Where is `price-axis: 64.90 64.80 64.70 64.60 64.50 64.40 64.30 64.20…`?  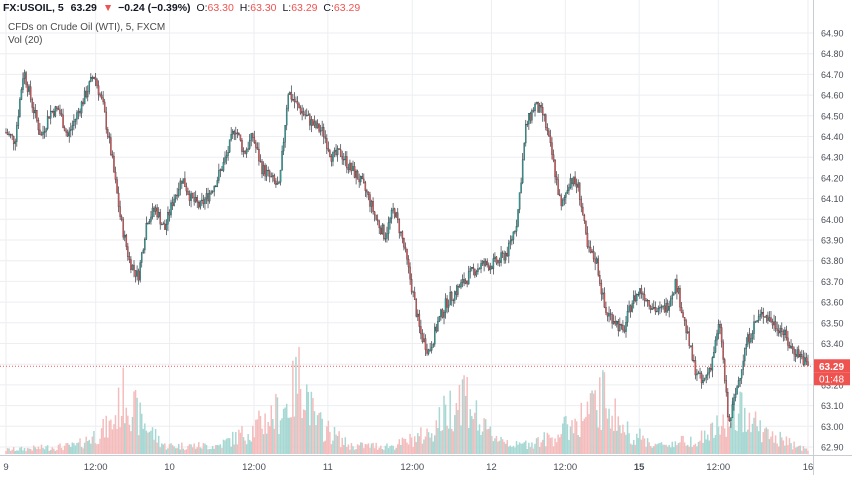 price-axis: 64.90 64.80 64.70 64.60 64.50 64.40 64.30 64.20… is located at coordinates (832, 241).